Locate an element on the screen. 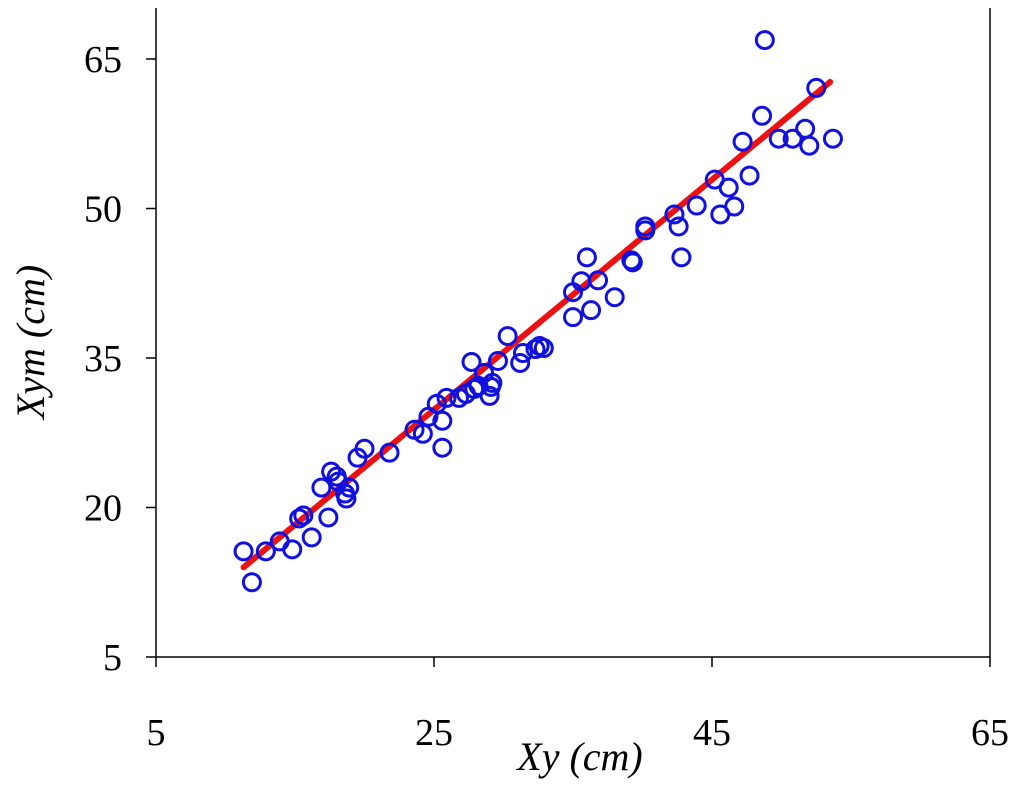 The height and width of the screenshot is (801, 1024). x-axis-title: Xy (cm) is located at coordinates (578, 756).